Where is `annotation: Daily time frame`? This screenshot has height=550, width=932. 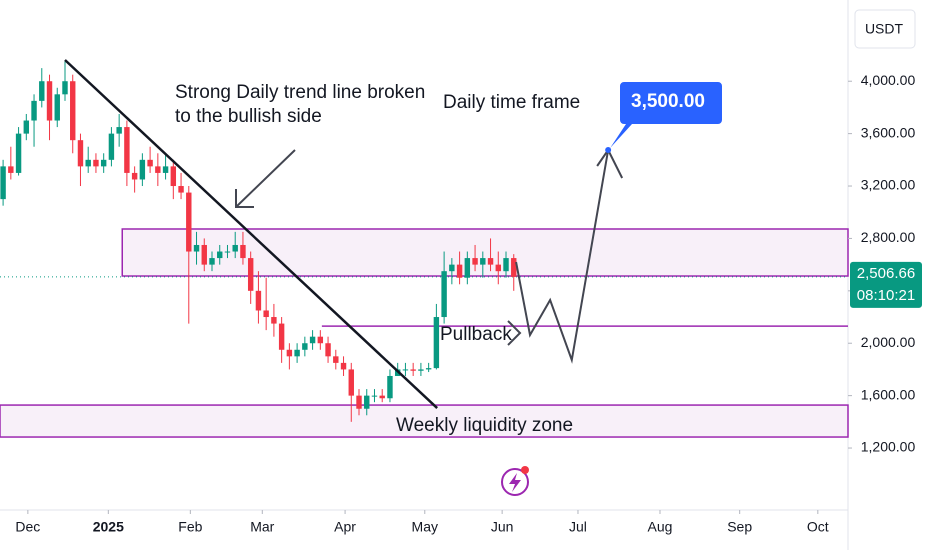
annotation: Daily time frame is located at coordinates (511, 102).